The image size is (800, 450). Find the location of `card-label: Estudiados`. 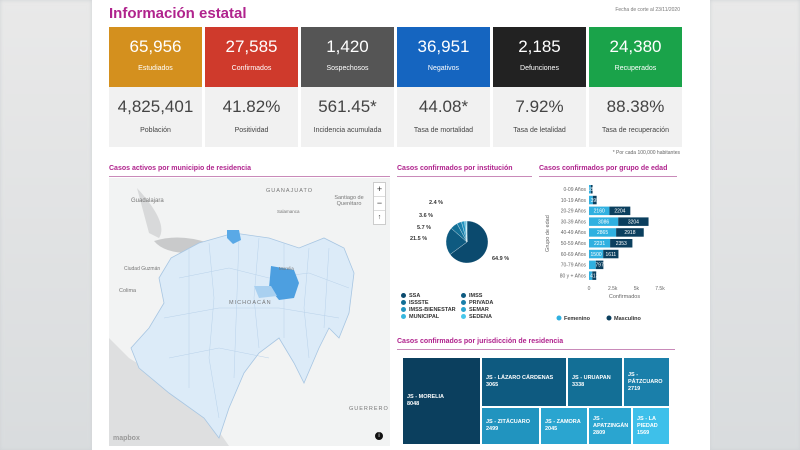

card-label: Estudiados is located at coordinates (155, 68).